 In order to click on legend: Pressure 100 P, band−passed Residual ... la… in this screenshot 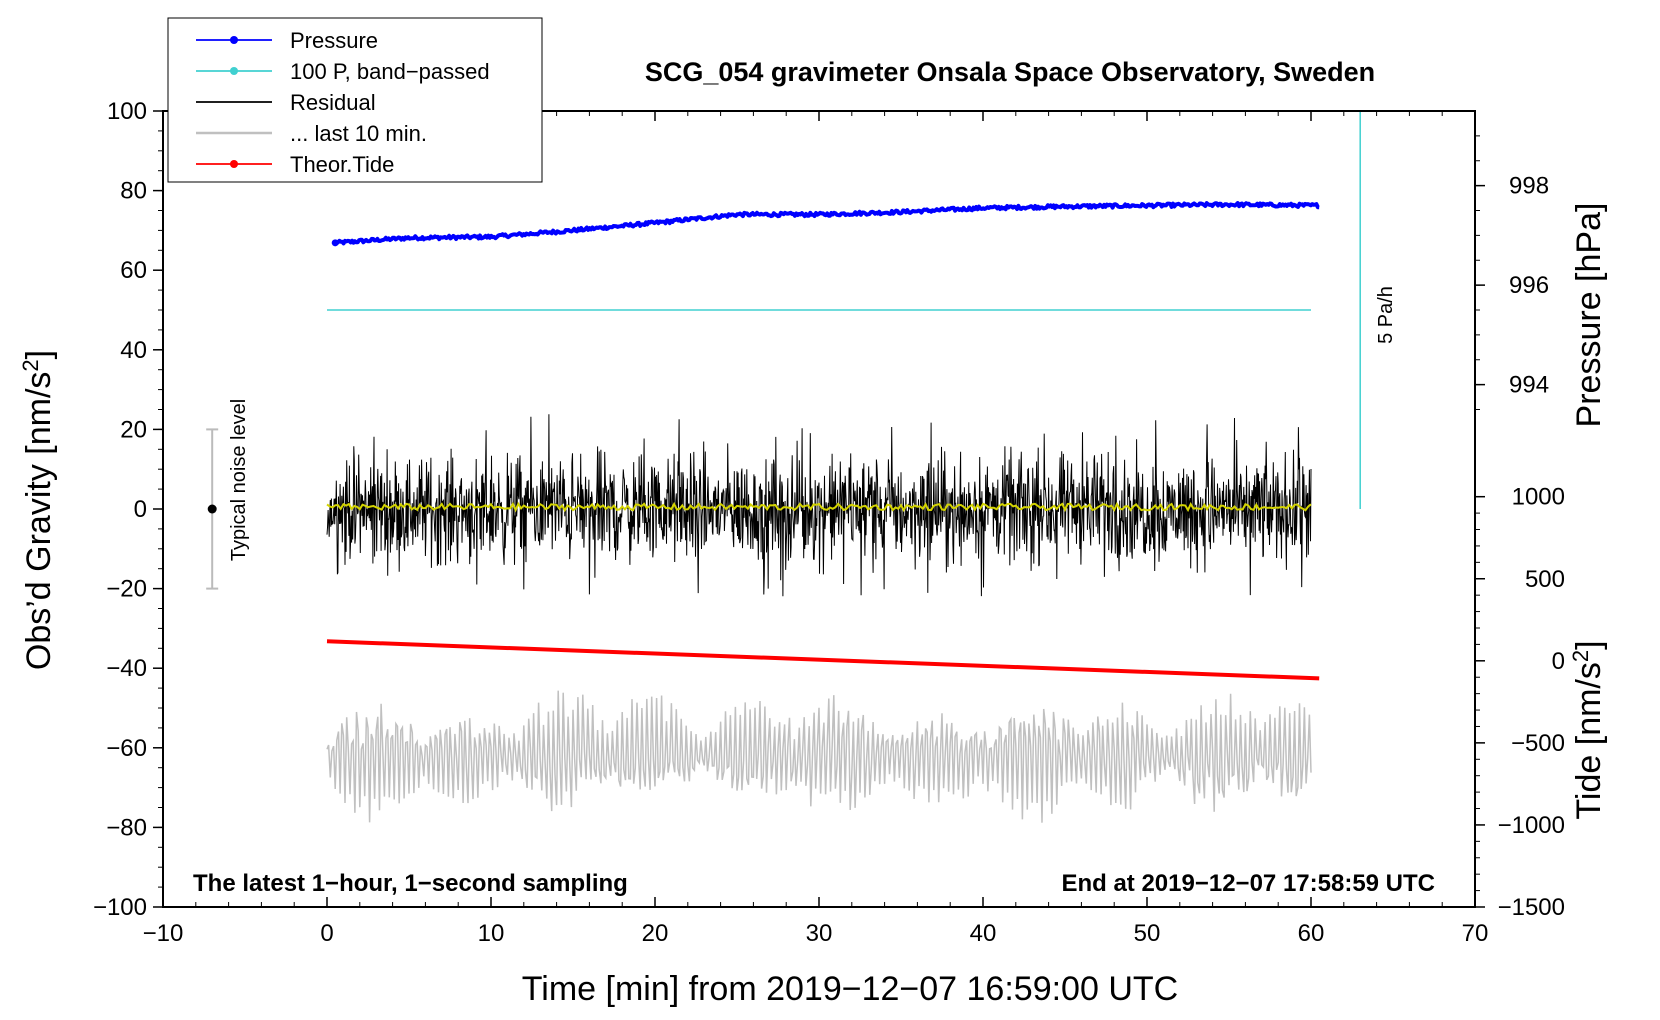, I will do `click(355, 100)`.